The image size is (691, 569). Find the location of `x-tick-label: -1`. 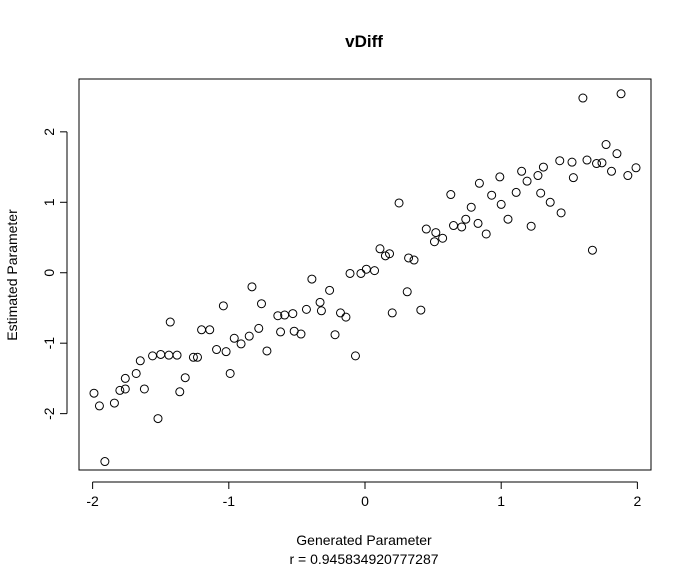

x-tick-label: -1 is located at coordinates (229, 501).